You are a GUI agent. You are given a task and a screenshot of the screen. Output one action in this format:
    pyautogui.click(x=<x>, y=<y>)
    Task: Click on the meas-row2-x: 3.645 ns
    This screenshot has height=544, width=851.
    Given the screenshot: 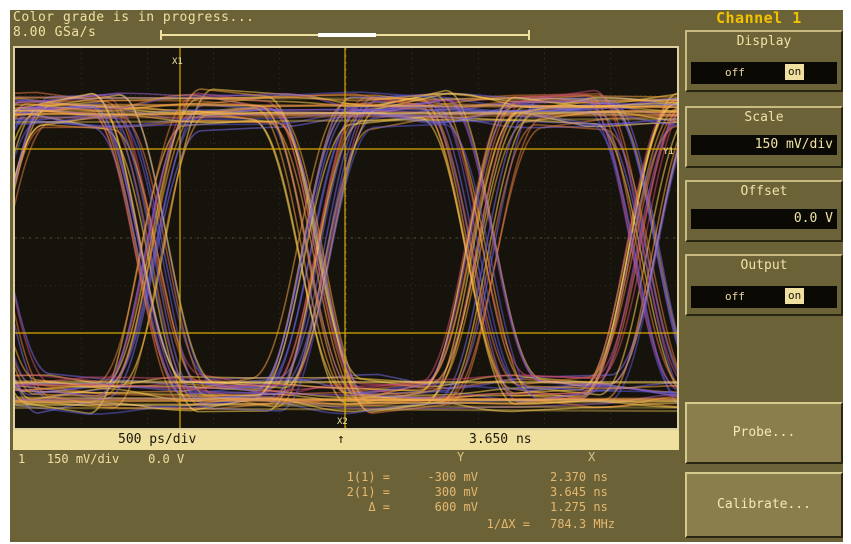 What is the action you would take?
    pyautogui.click(x=579, y=492)
    